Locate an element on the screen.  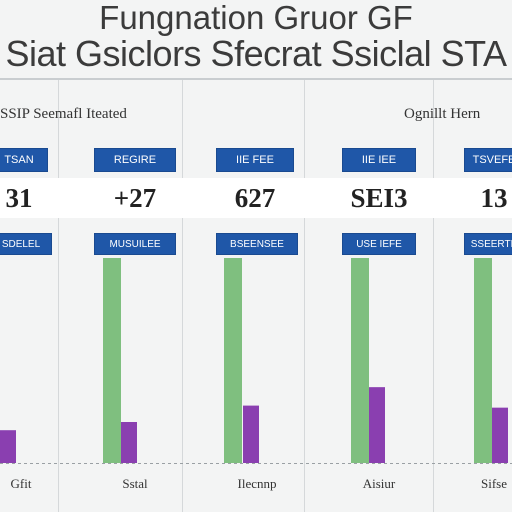
column-value: +27 is located at coordinates (135, 197).